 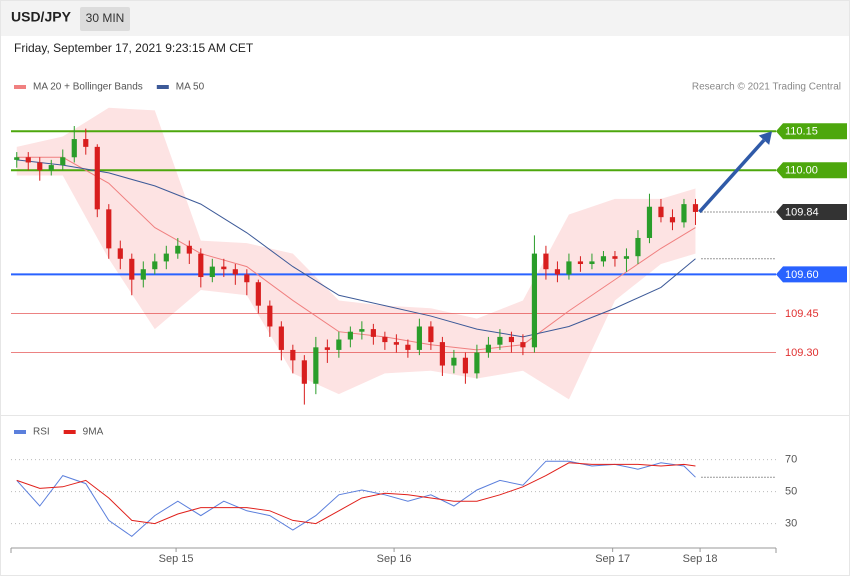 I want to click on level-label: 109.30, so click(x=802, y=353).